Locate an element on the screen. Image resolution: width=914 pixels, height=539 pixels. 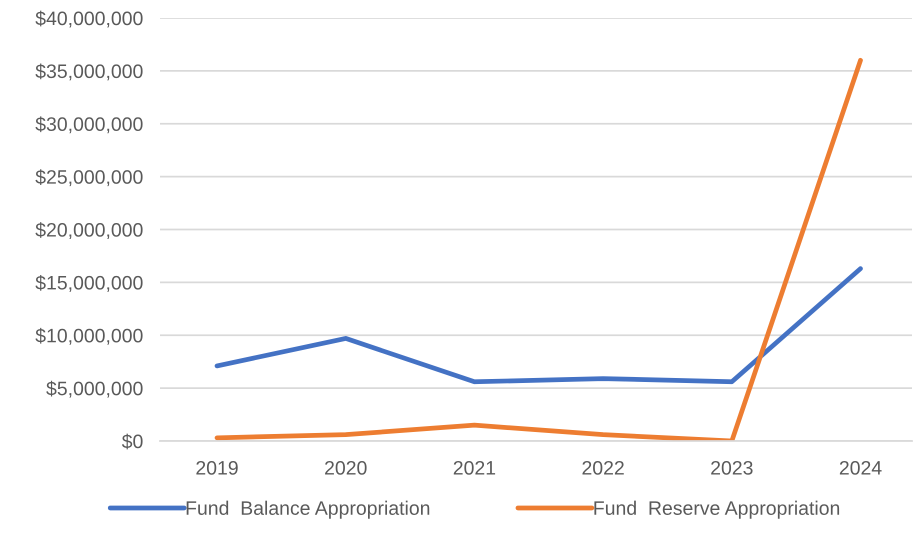
x-tick-label: 2023 is located at coordinates (732, 467).